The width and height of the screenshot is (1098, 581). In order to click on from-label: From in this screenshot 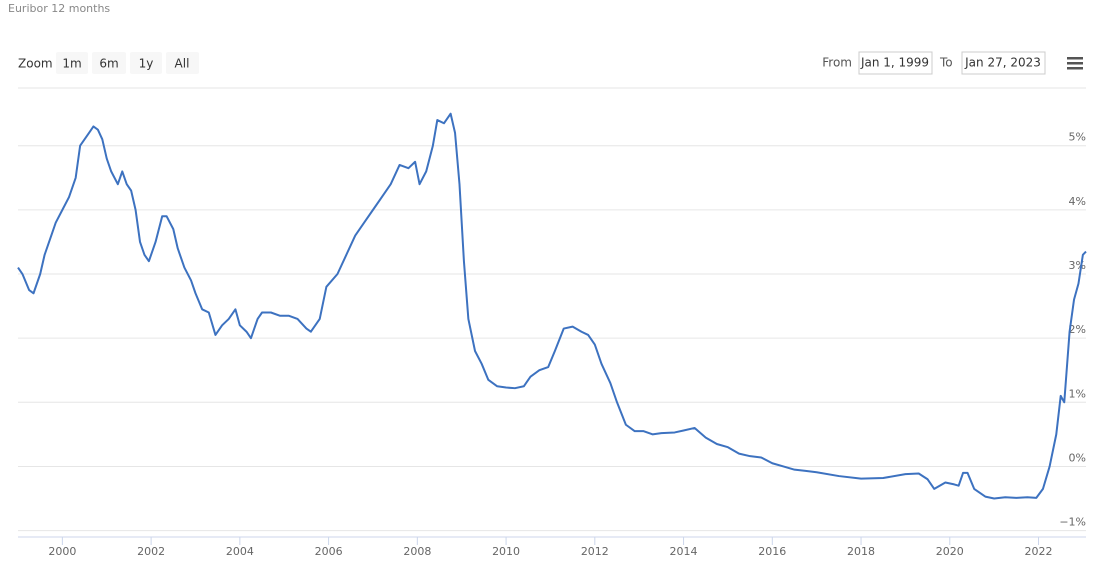, I will do `click(837, 63)`.